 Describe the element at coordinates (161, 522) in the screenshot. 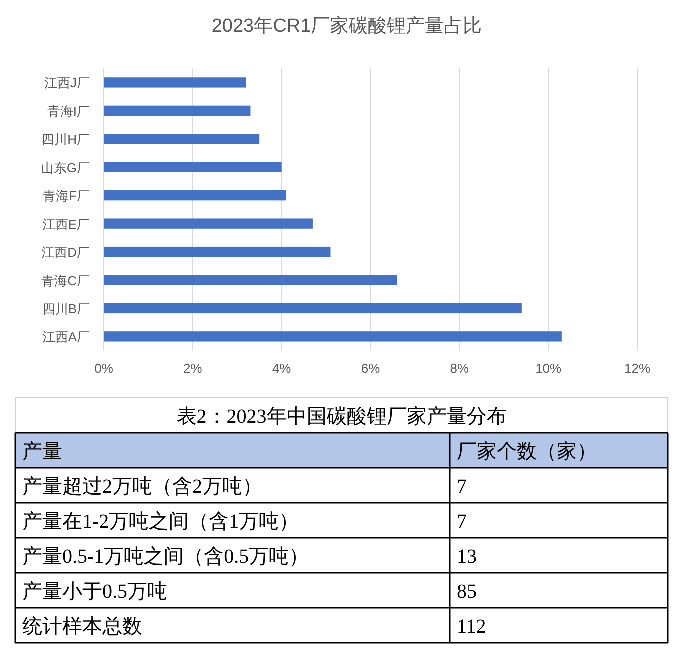

I see `category-label: 产量在1-2万吨之间（含1万吨）` at that location.